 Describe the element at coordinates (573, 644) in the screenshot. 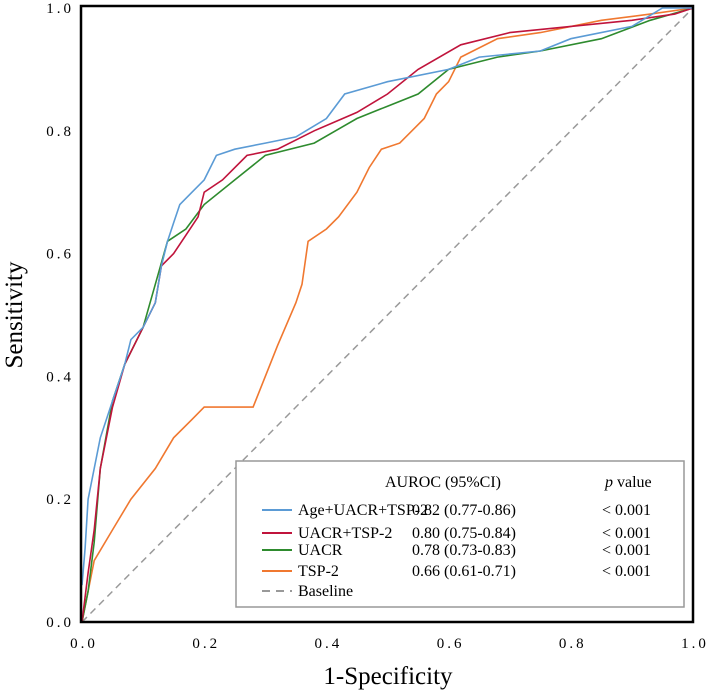

I see `x-tick-label: 0.8` at that location.